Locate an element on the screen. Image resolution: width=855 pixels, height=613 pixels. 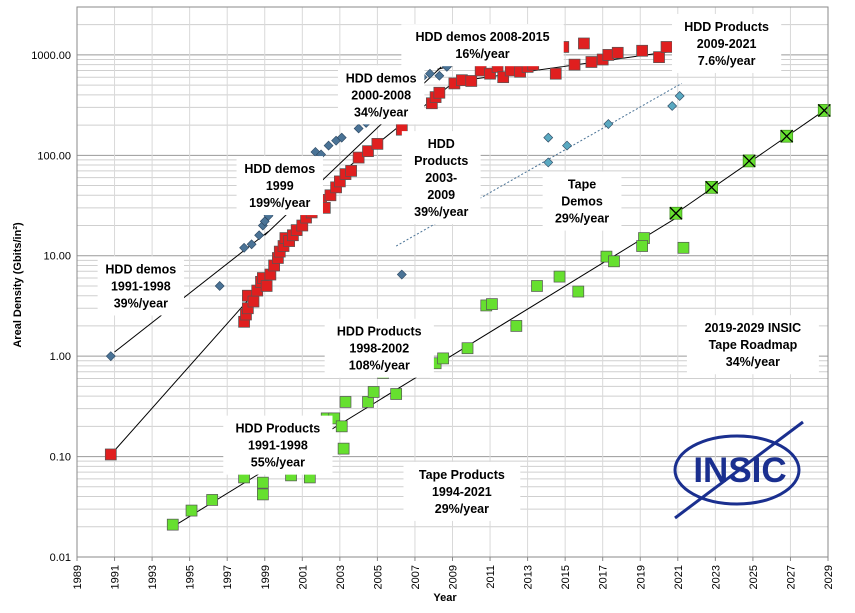
x-tick-label: 1995 is located at coordinates (191, 577).